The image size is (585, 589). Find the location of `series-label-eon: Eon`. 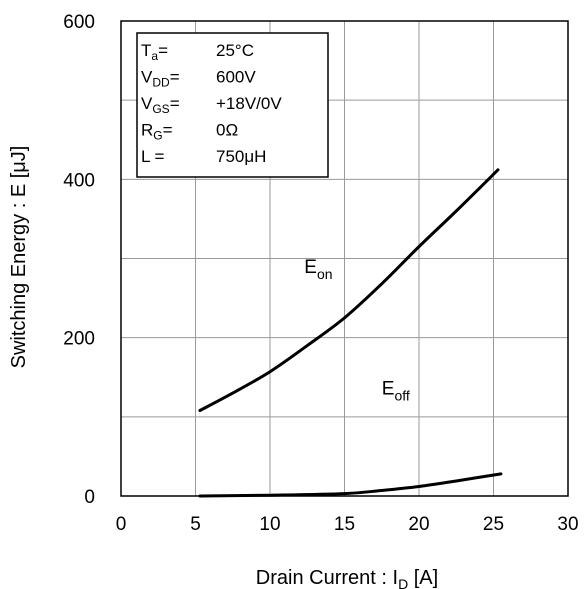

series-label-eon: Eon is located at coordinates (318, 269).